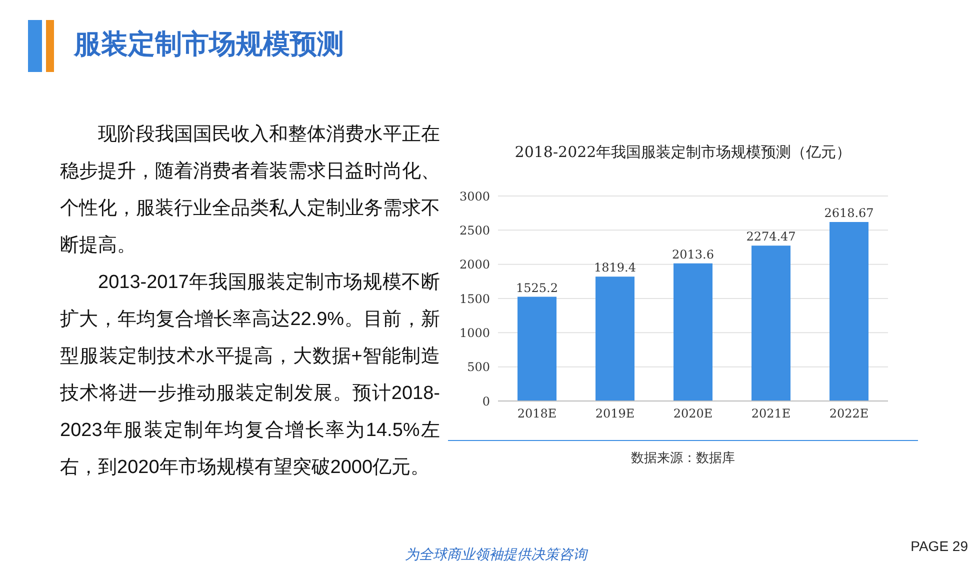  Describe the element at coordinates (939, 546) in the screenshot. I see `text: PAGE 29` at that location.